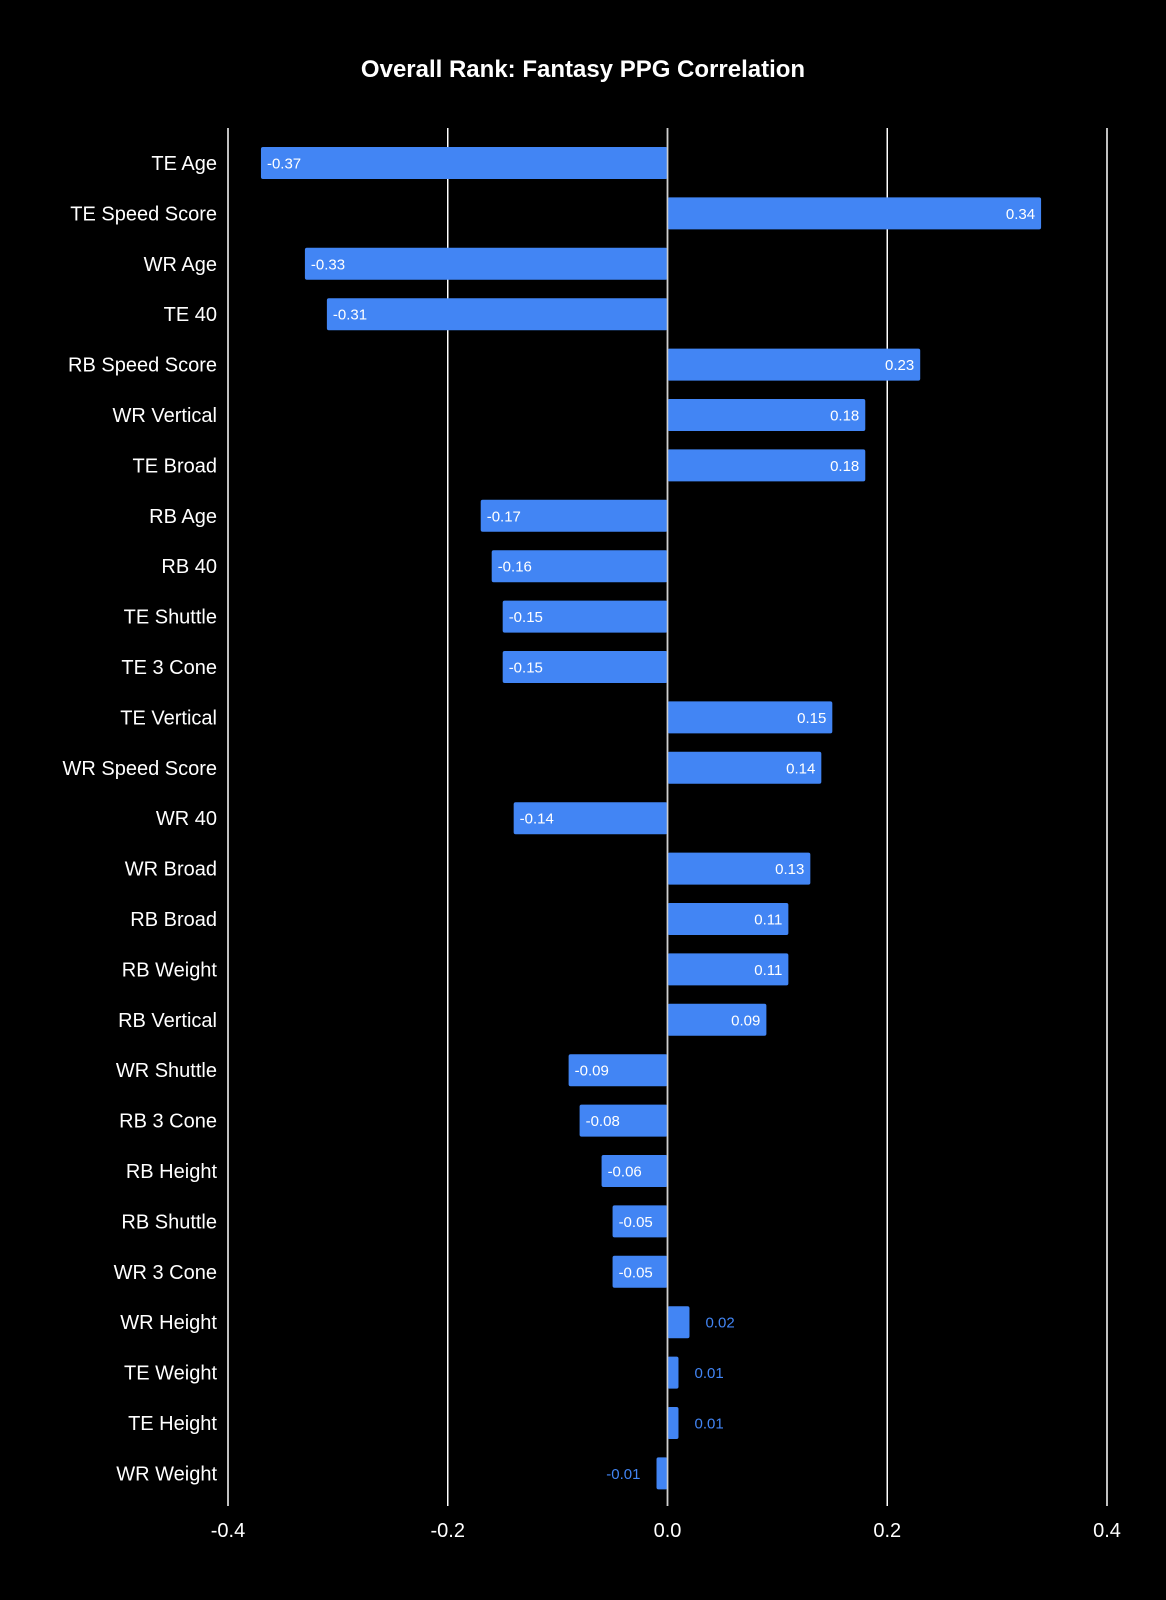 The width and height of the screenshot is (1166, 1600). Describe the element at coordinates (537, 819) in the screenshot. I see `data-label: -0.14` at that location.